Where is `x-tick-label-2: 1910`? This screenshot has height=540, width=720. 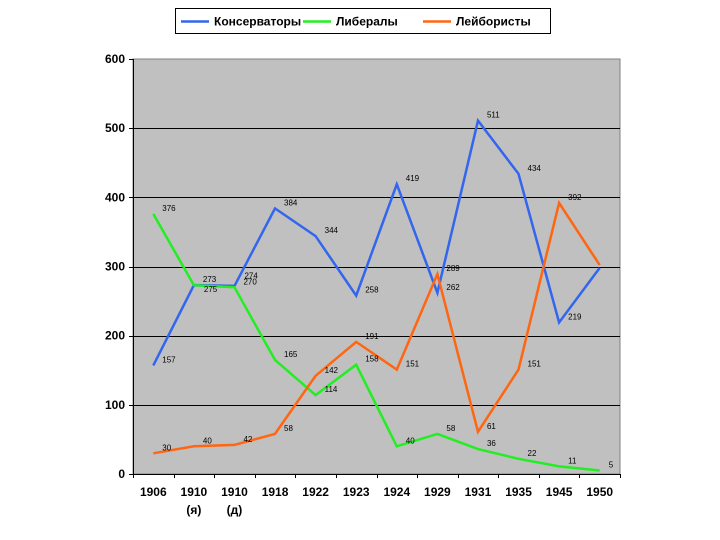
x-tick-label-2: 1910 is located at coordinates (234, 492).